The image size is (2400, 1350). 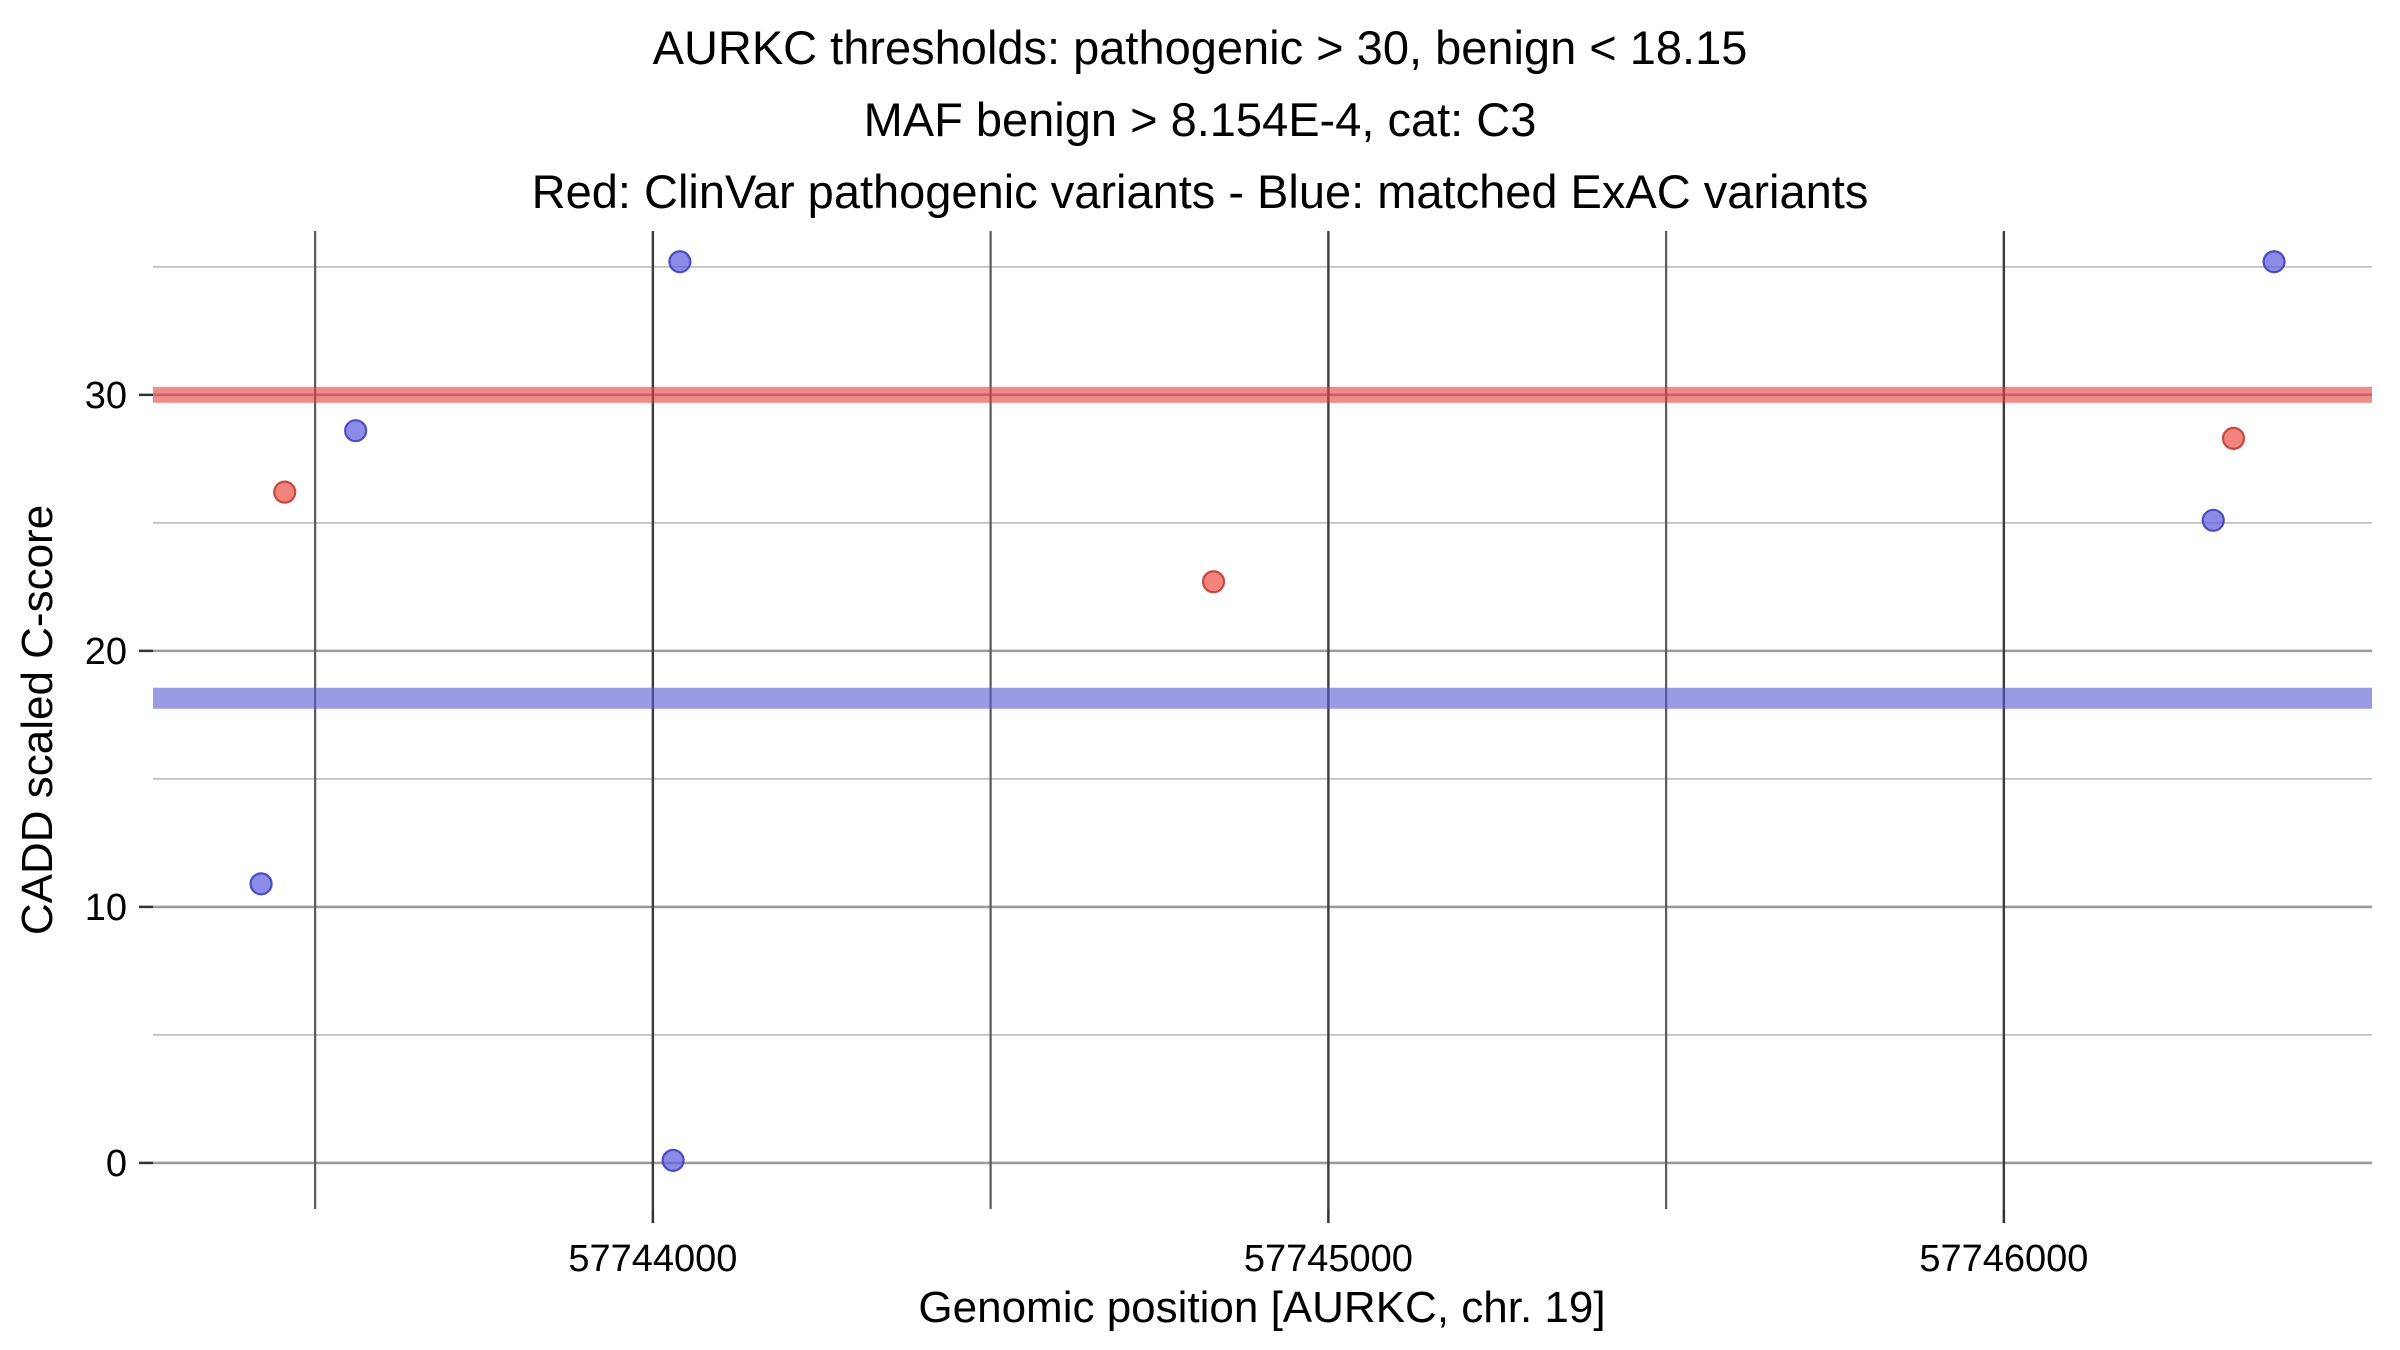 I want to click on x-tick-label: 57745000, so click(x=1328, y=1259).